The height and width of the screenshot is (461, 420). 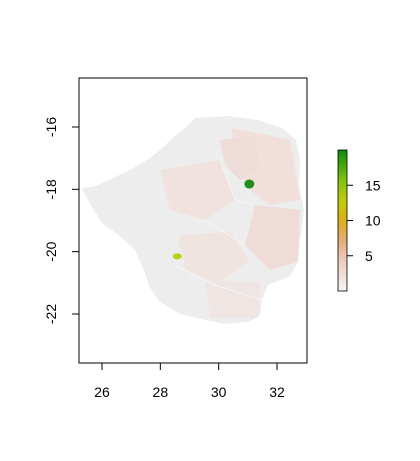 What do you see at coordinates (51, 314) in the screenshot?
I see `y-tick-label: -22` at bounding box center [51, 314].